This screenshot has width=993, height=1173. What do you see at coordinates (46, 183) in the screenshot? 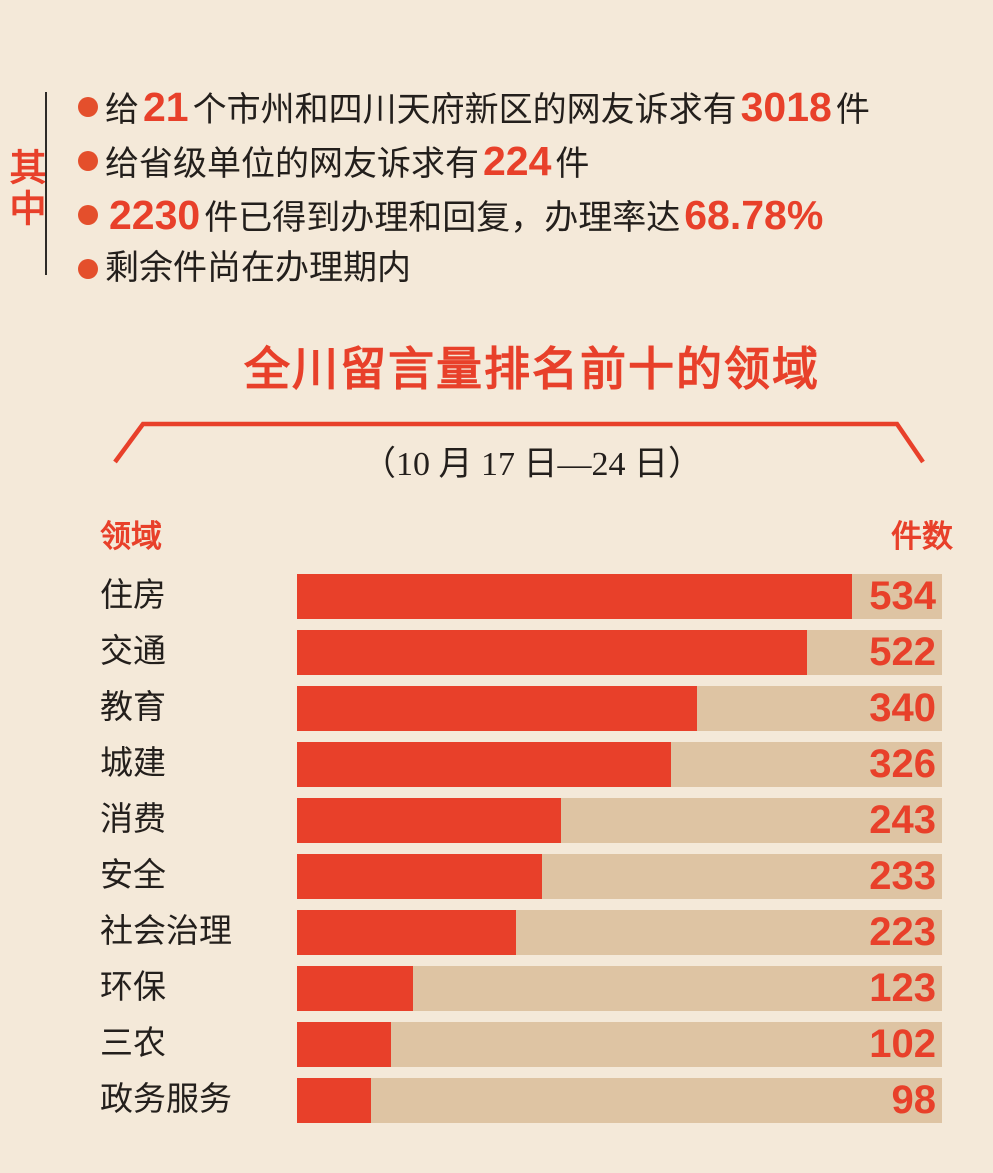
I see `summary-divider-line` at bounding box center [46, 183].